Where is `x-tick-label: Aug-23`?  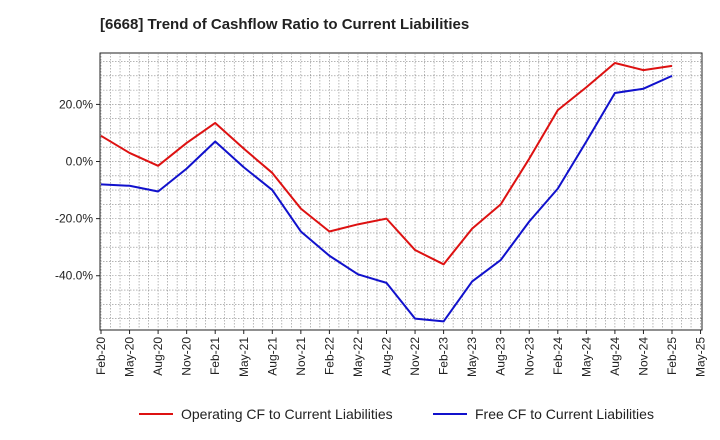
x-tick-label: Aug-23 is located at coordinates (501, 356).